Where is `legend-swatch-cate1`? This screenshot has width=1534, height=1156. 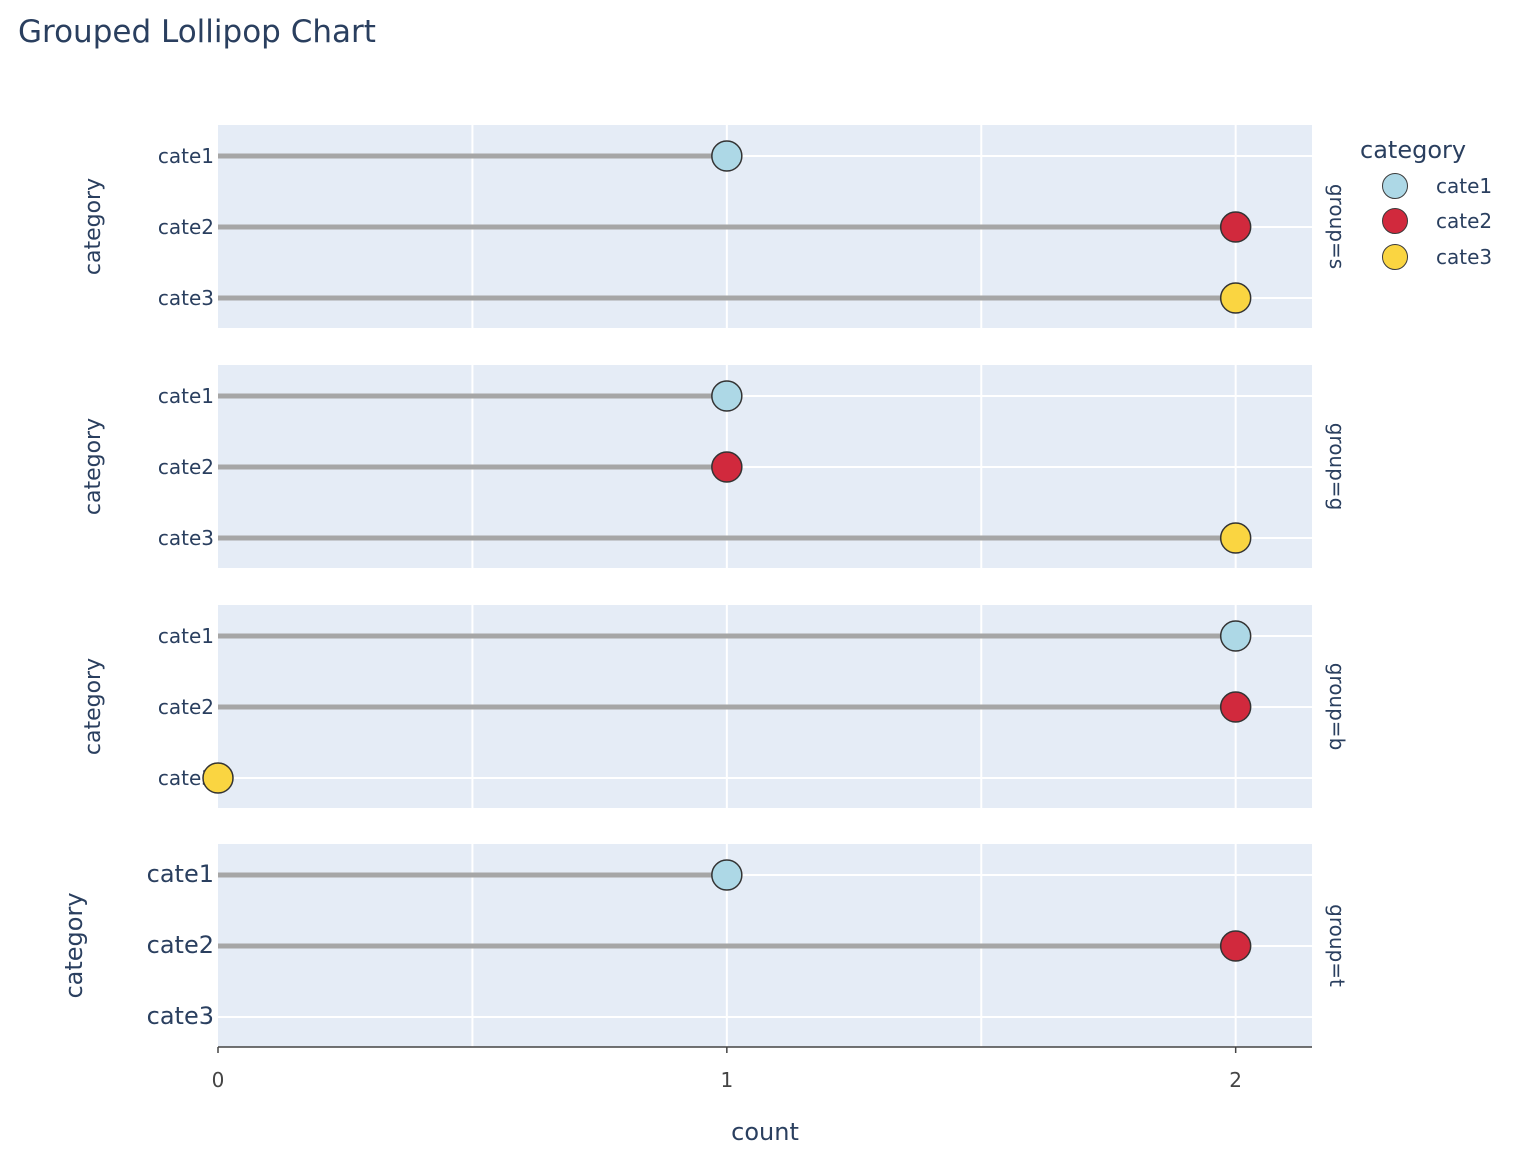 legend-swatch-cate1 is located at coordinates (1395, 185).